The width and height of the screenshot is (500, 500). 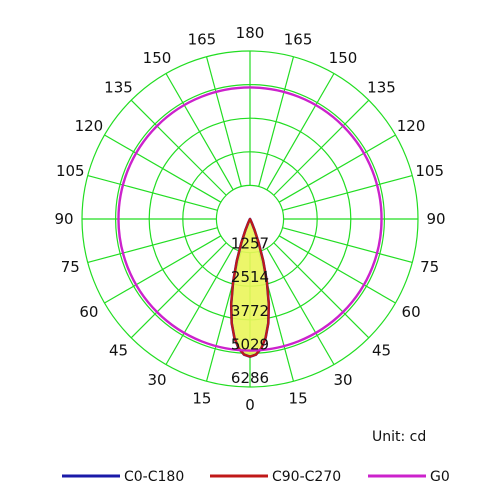 What do you see at coordinates (250, 378) in the screenshot?
I see `radial-tick-label: 6286` at bounding box center [250, 378].